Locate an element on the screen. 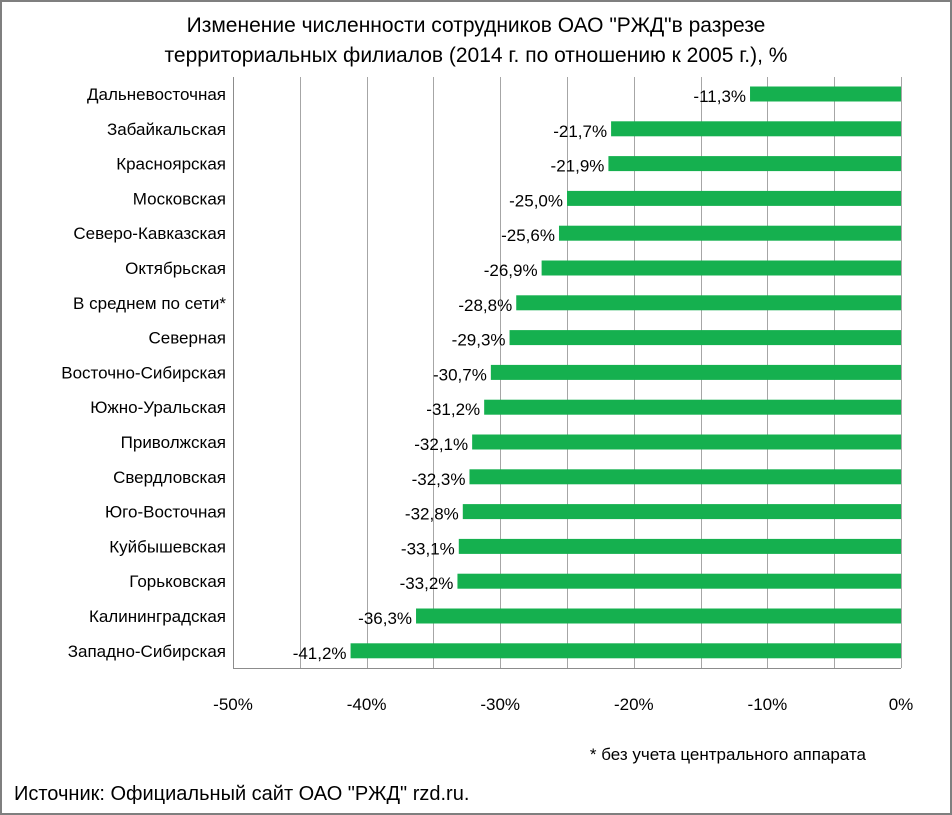 This screenshot has width=952, height=815. data-label: -11,3% is located at coordinates (719, 96).